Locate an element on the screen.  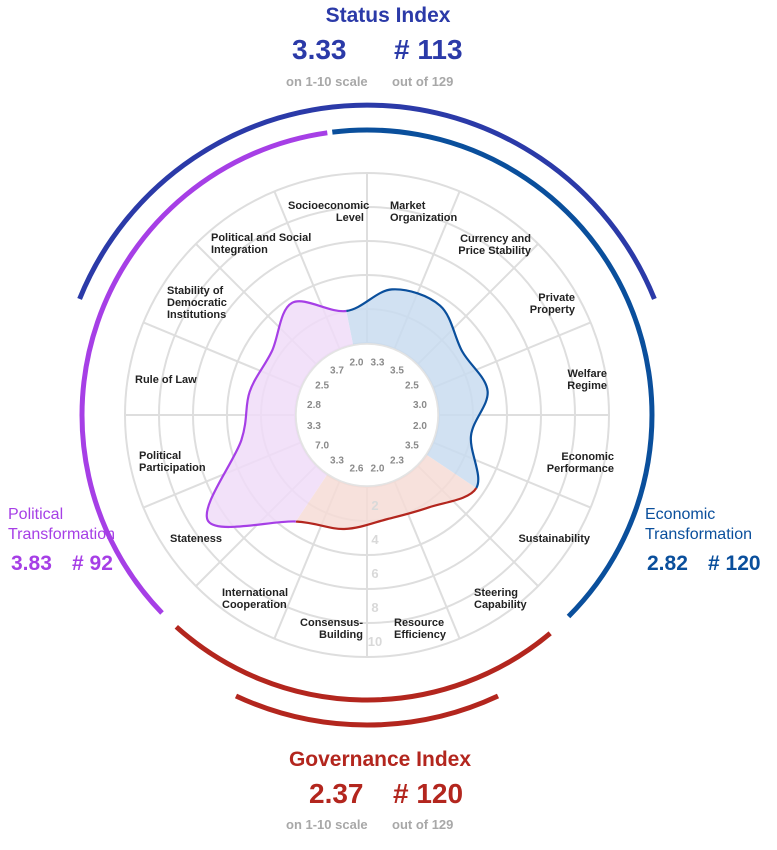
category-line: Political and Social is located at coordinates (261, 238).